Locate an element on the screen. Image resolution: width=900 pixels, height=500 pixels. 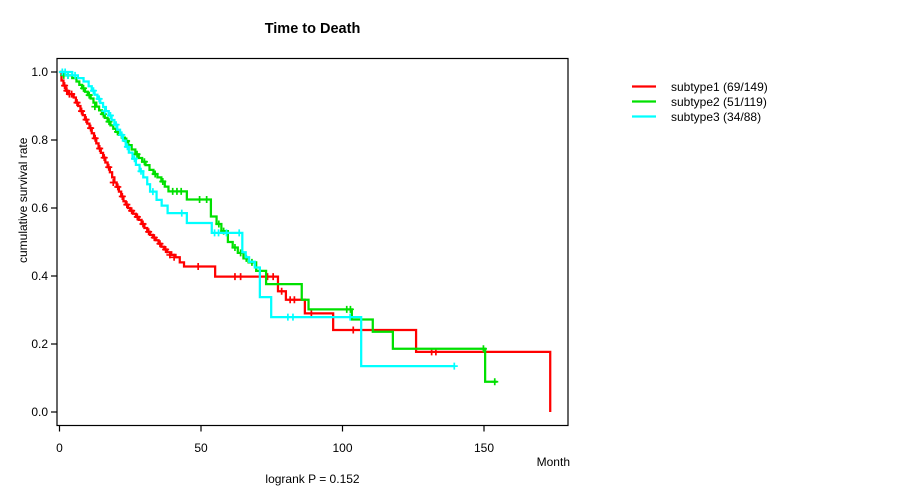
y-tick-label: 0.8 is located at coordinates (39, 140).